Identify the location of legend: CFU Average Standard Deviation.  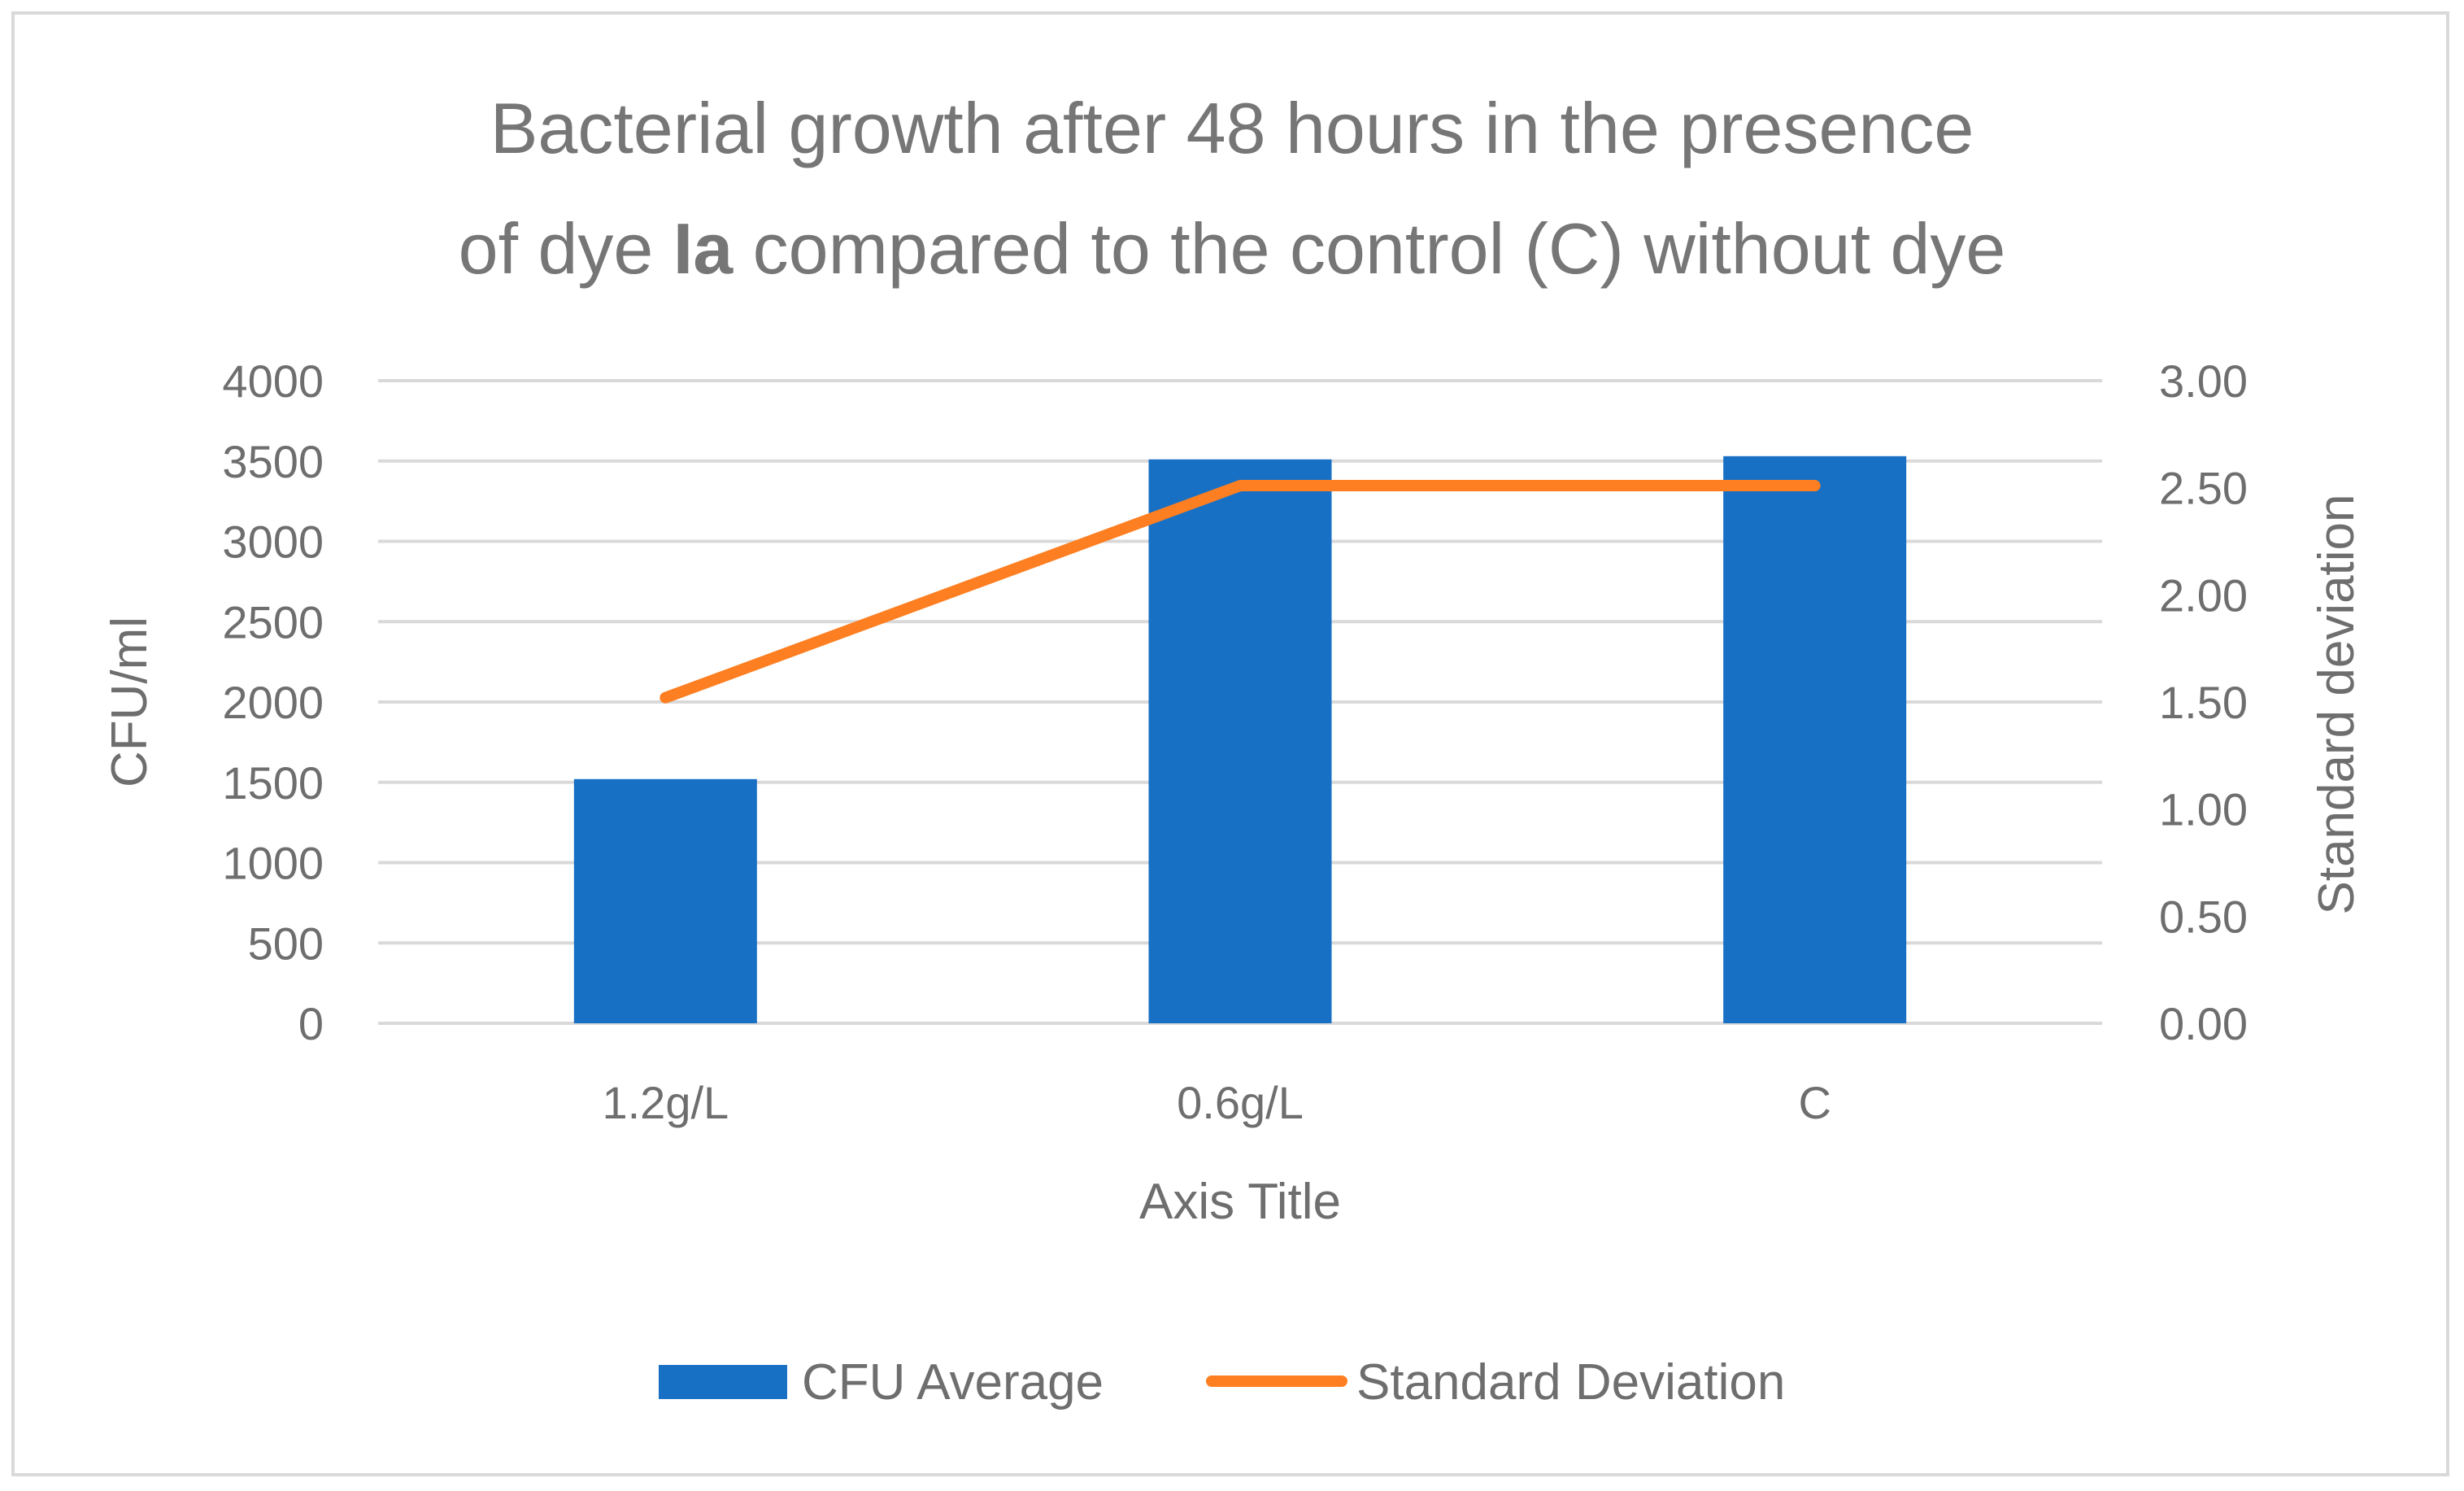
(1222, 1382).